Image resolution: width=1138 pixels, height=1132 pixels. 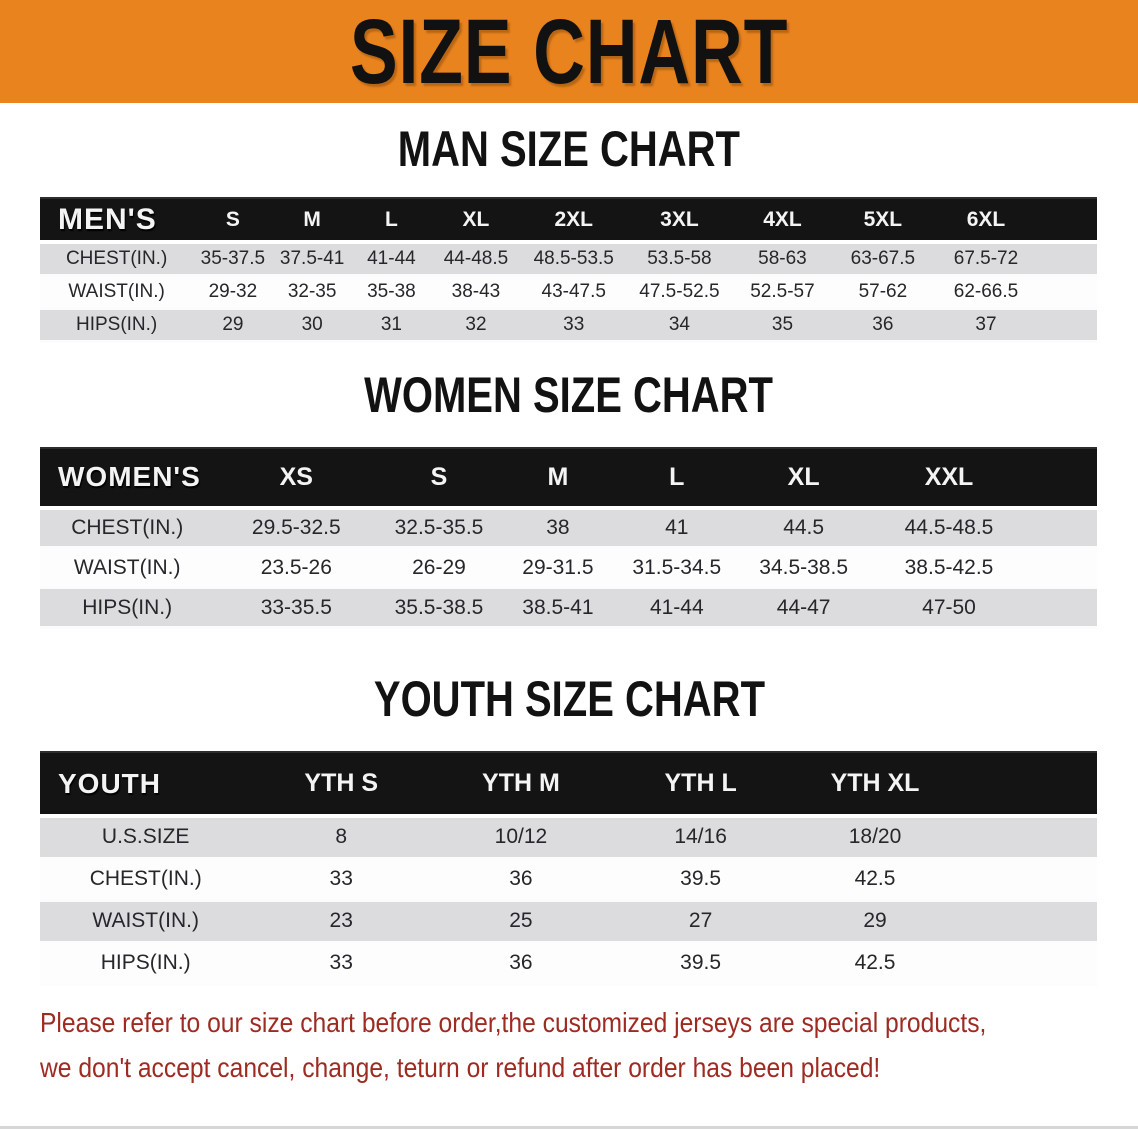 What do you see at coordinates (558, 477) in the screenshot?
I see `column-header: M` at bounding box center [558, 477].